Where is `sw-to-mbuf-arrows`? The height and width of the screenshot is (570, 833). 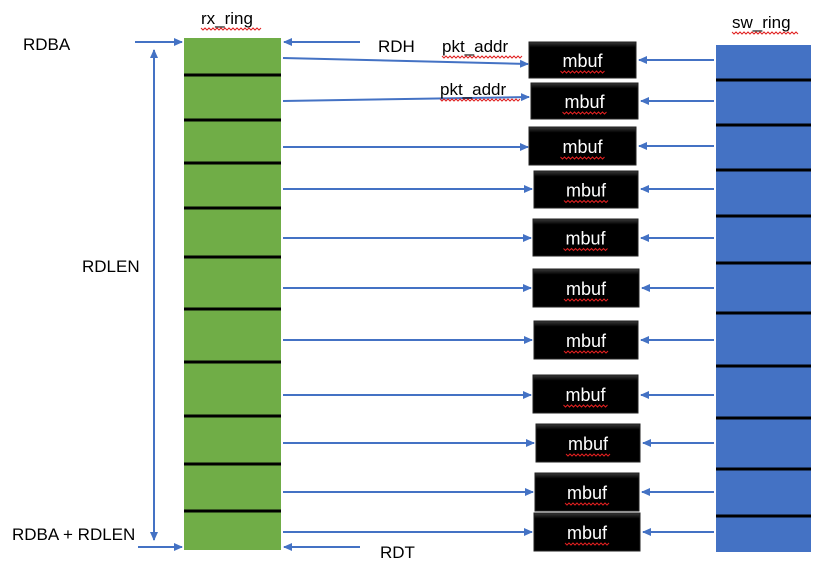
sw-to-mbuf-arrows is located at coordinates (676, 296).